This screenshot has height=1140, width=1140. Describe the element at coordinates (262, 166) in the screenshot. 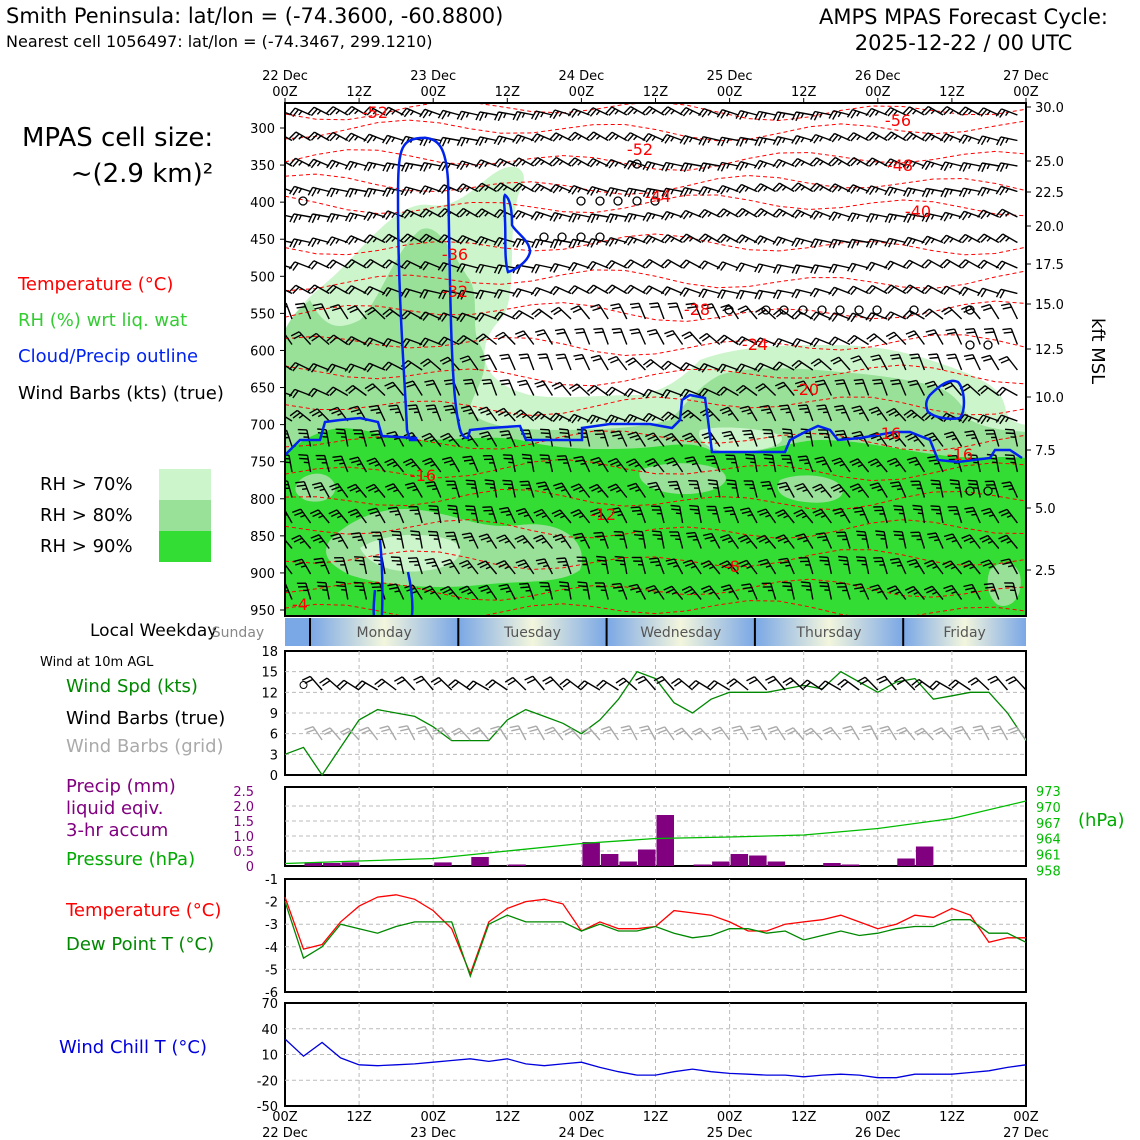

I see `pressure-tick-label: 350` at that location.